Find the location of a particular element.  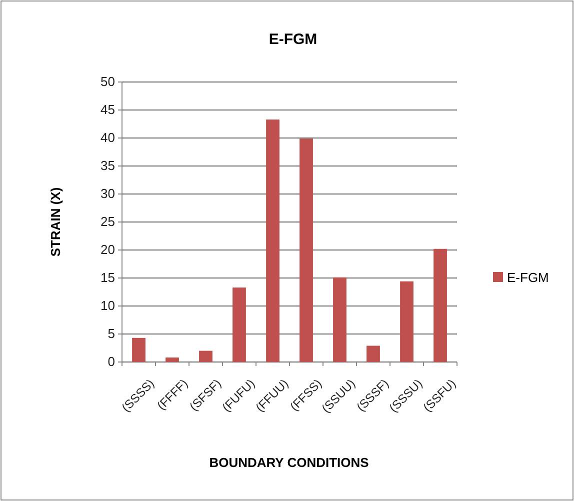

y-tick-label: 0 is located at coordinates (111, 362).